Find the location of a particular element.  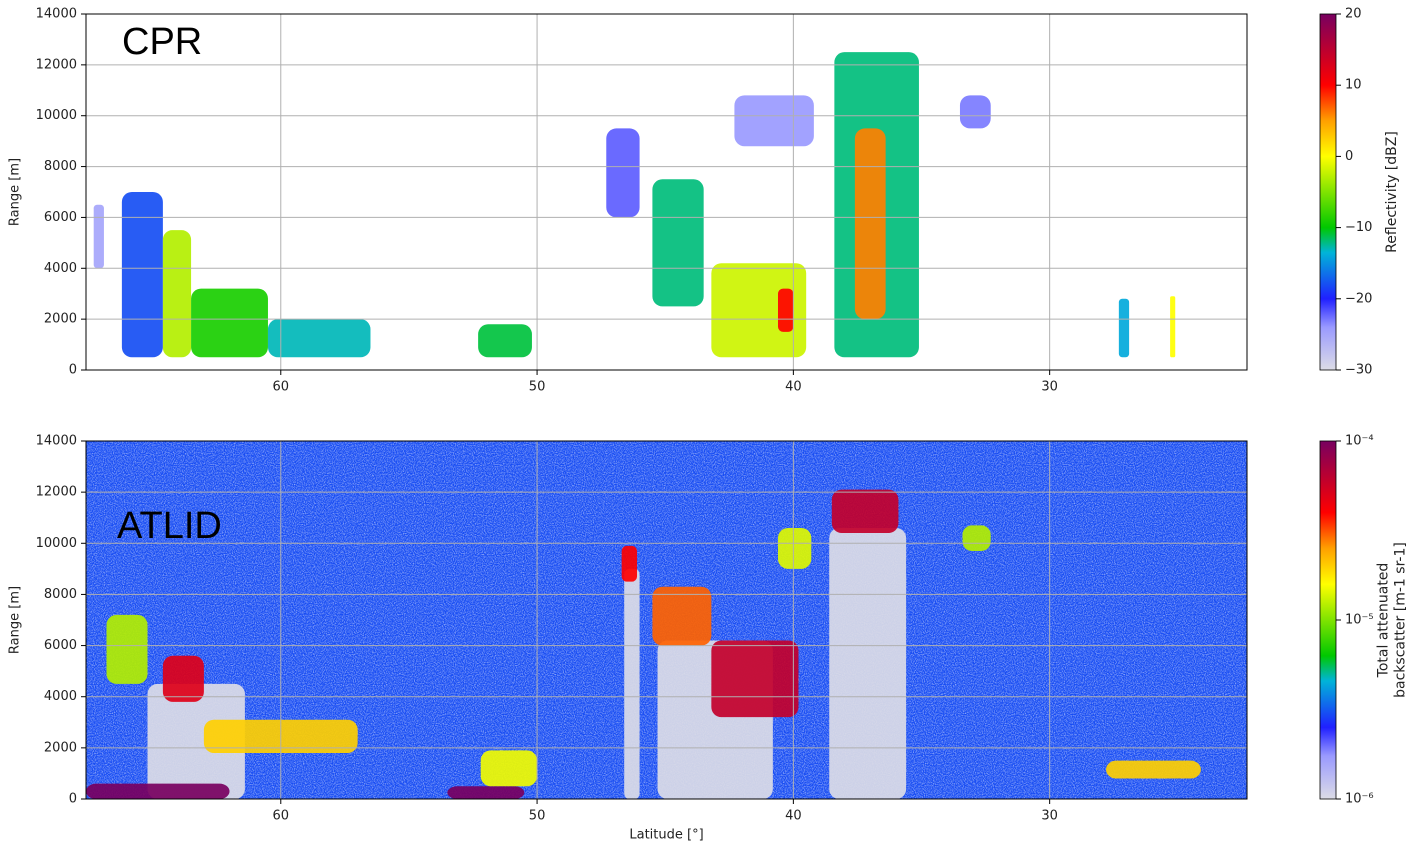

colorbar-tick-label: 20 is located at coordinates (1353, 14).